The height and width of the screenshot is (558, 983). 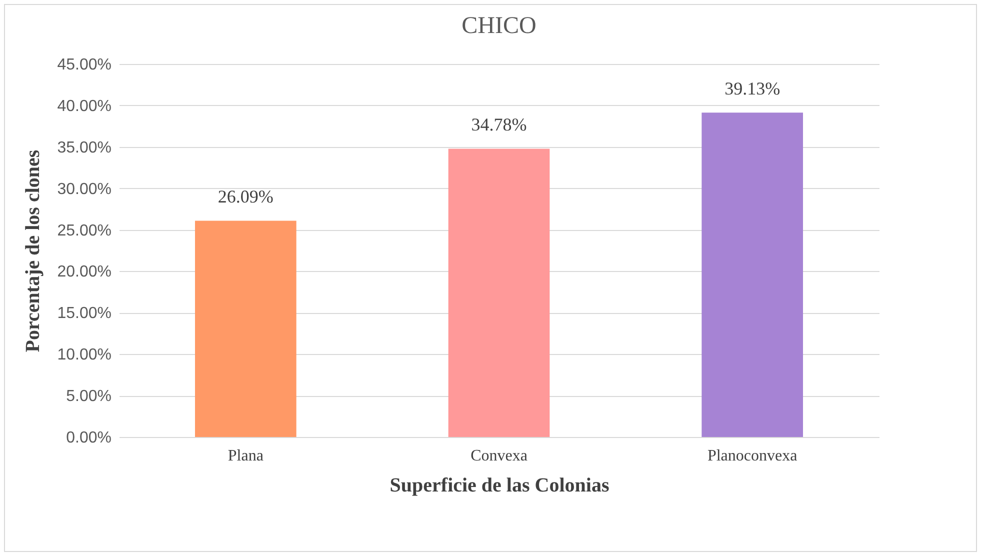 I want to click on y-tick-label: 10.00%, so click(x=84, y=355).